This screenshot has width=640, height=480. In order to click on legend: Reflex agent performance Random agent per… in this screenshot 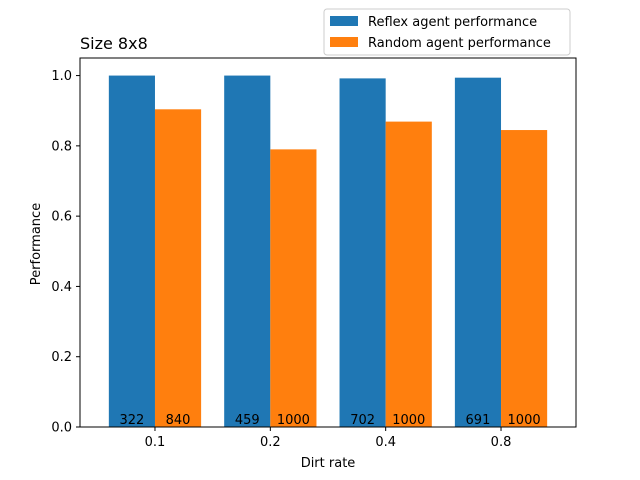, I will do `click(447, 32)`.